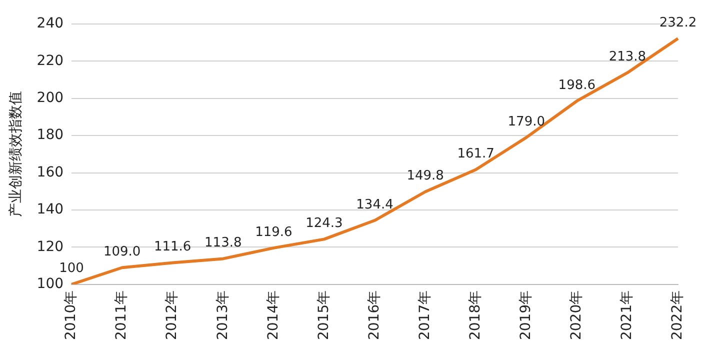 This screenshot has height=350, width=702. I want to click on data-label: 124.3, so click(324, 224).